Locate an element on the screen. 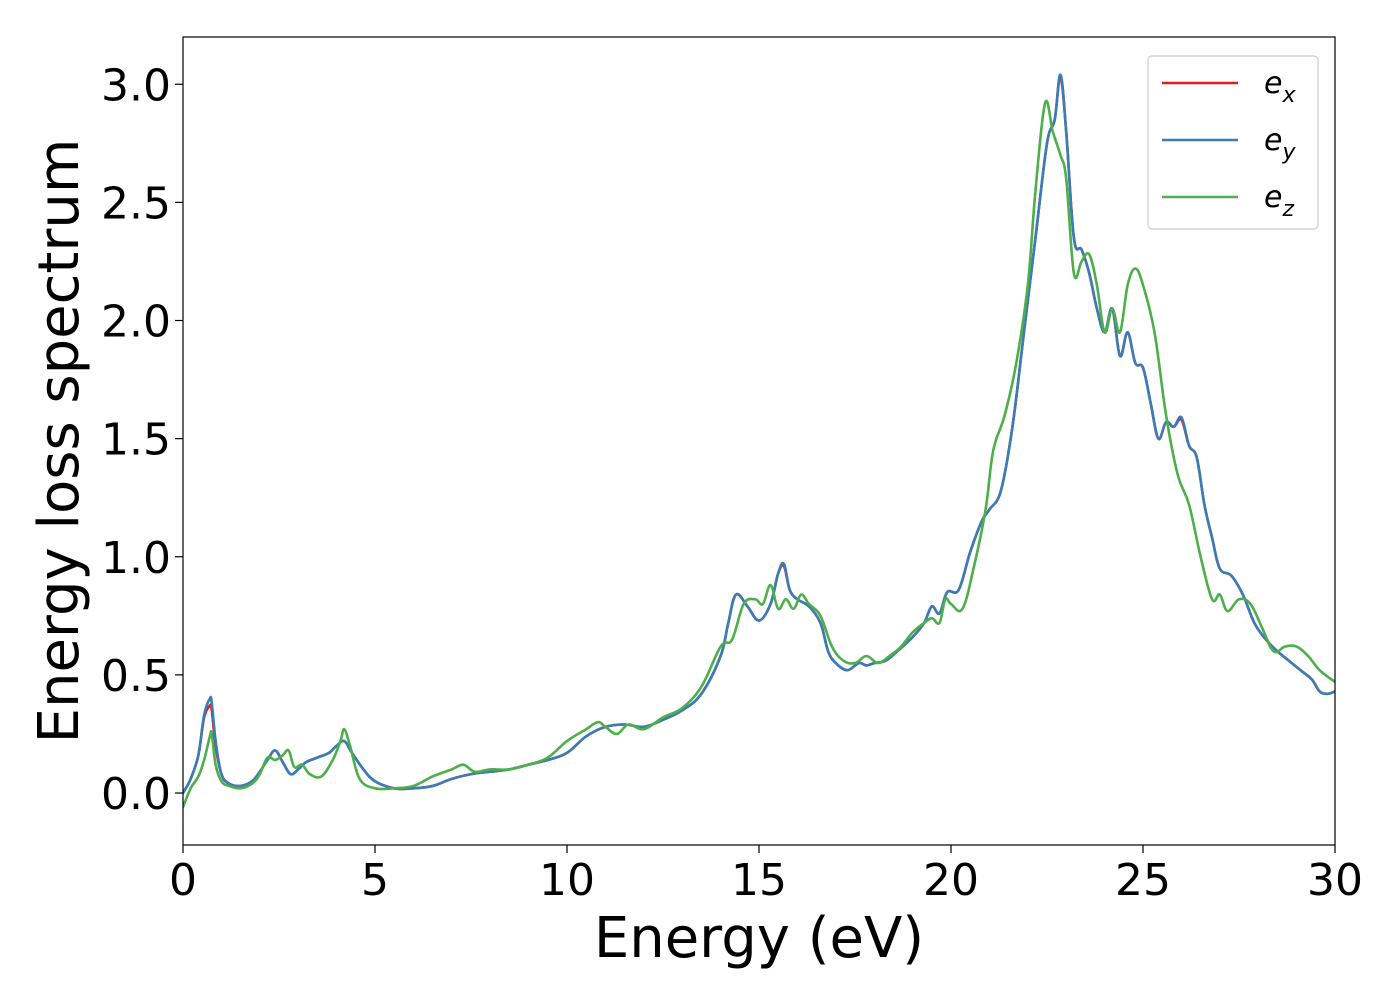 Image resolution: width=1400 pixels, height=1000 pixels. x-tick-label: 20 is located at coordinates (951, 880).